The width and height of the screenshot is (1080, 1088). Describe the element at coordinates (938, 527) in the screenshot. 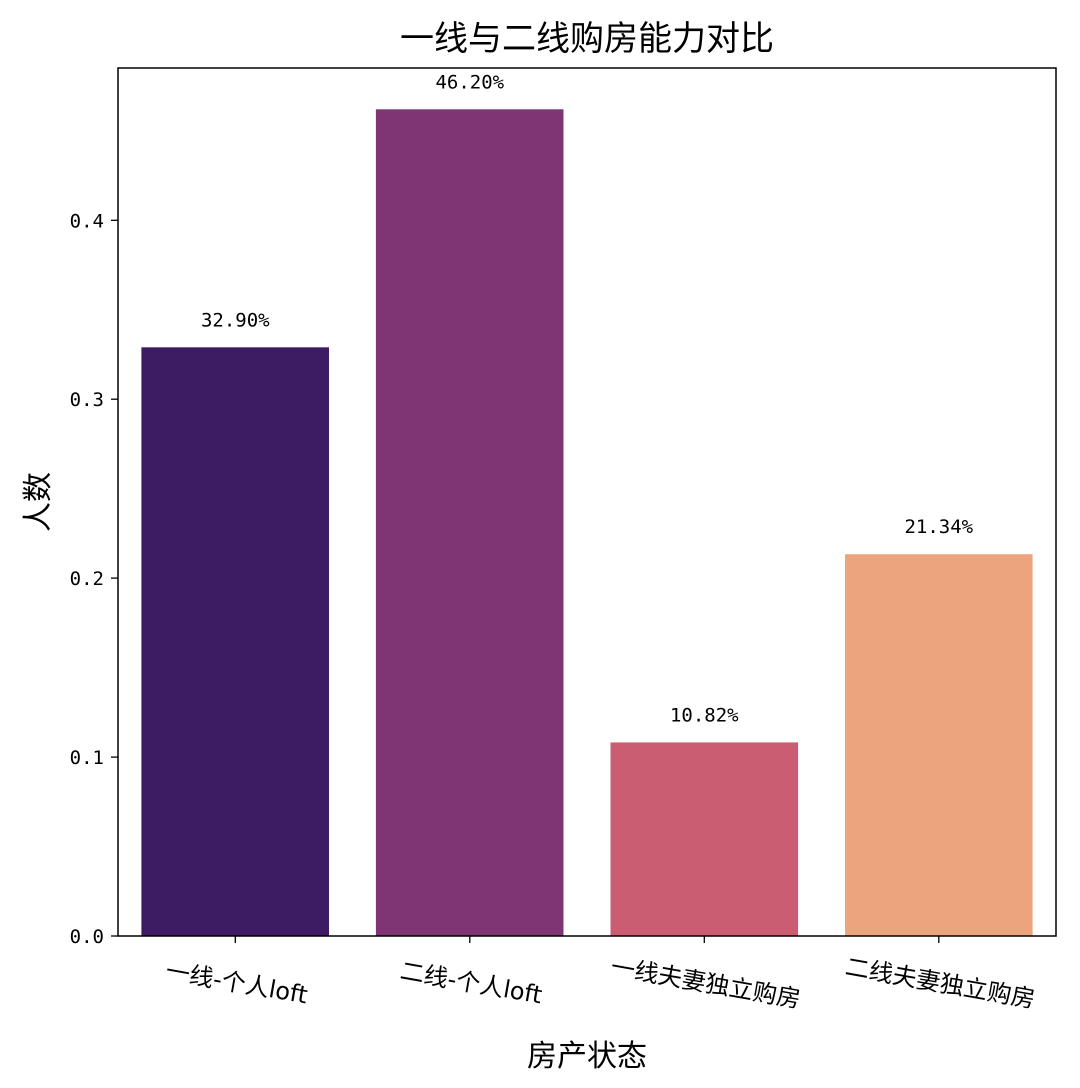

I see `bar-value-label: 21.34%` at that location.